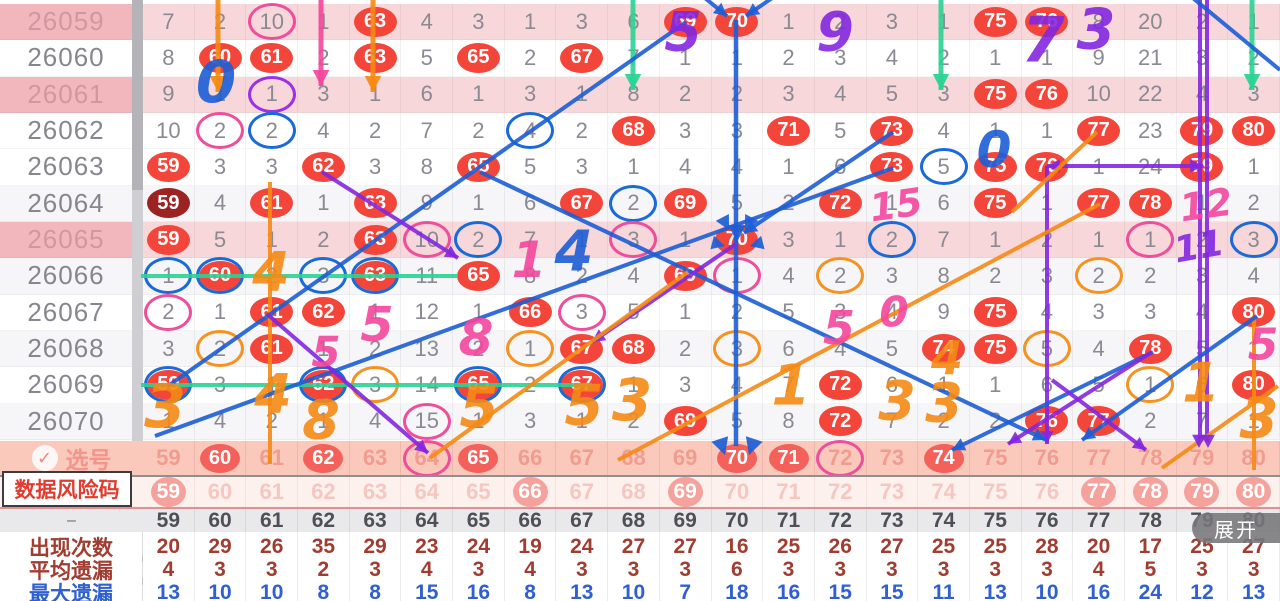 This screenshot has height=601, width=1280. I want to click on grid-cell-drawn: 77, so click(1099, 131).